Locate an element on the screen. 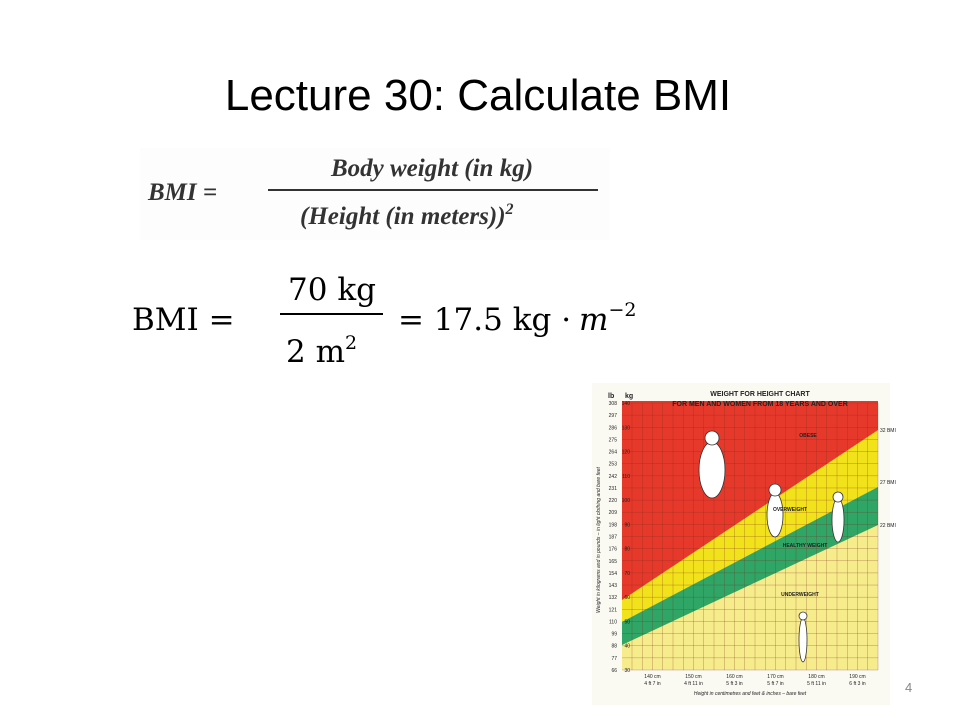 The height and width of the screenshot is (720, 960). lb-label: 264 is located at coordinates (613, 453).